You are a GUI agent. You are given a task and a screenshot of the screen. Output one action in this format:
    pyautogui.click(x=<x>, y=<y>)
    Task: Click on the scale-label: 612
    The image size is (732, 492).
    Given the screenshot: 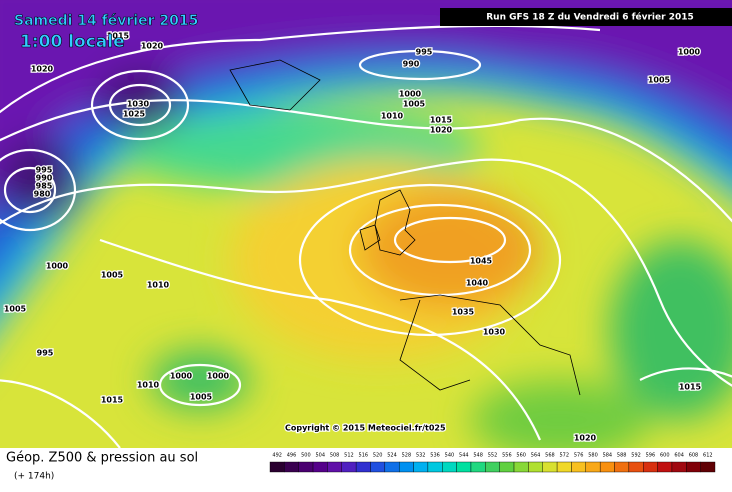 What is the action you would take?
    pyautogui.click(x=708, y=456)
    